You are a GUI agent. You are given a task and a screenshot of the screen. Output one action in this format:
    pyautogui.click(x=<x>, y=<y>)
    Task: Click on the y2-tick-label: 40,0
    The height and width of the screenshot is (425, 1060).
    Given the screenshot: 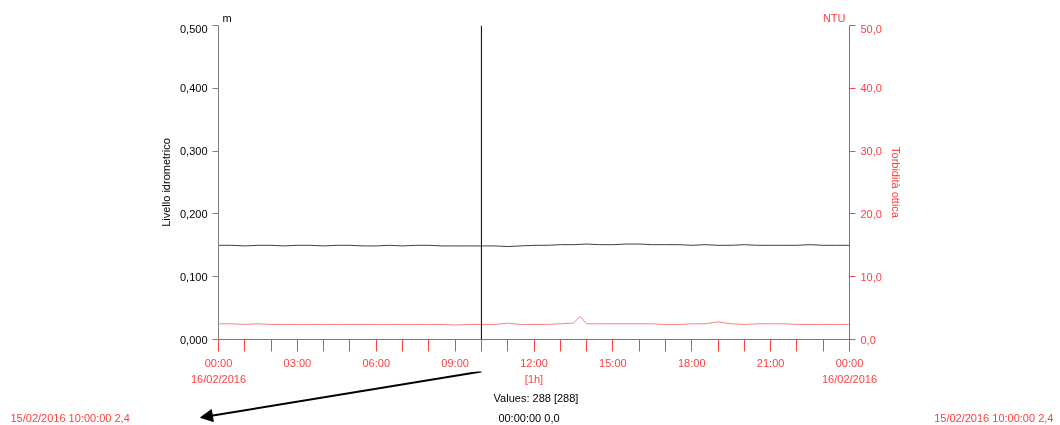 What is the action you would take?
    pyautogui.click(x=871, y=88)
    